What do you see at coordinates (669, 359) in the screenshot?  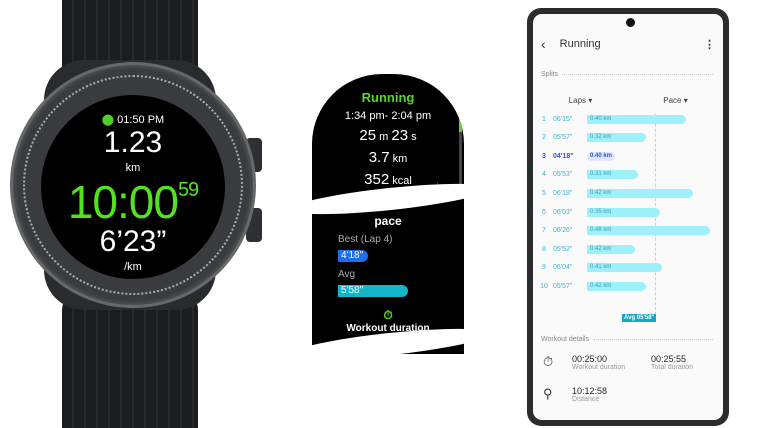 I see `total-duration: 00:25:55` at bounding box center [669, 359].